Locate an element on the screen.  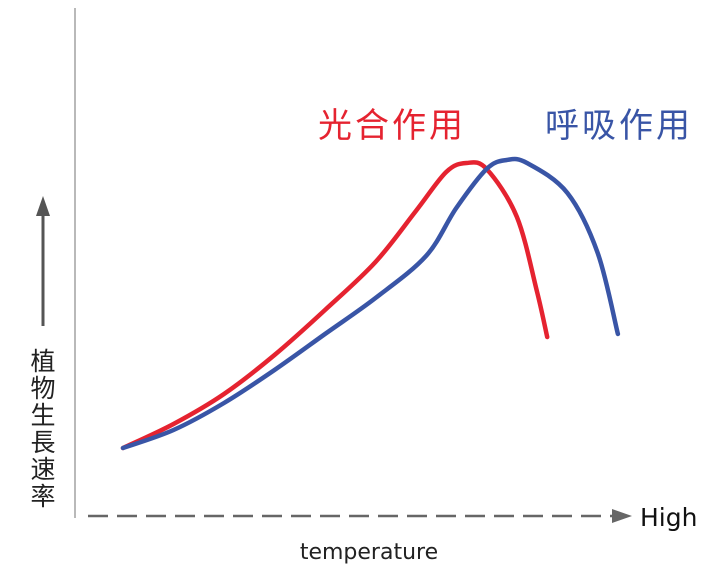
x-axis-label: temperature is located at coordinates (369, 552).